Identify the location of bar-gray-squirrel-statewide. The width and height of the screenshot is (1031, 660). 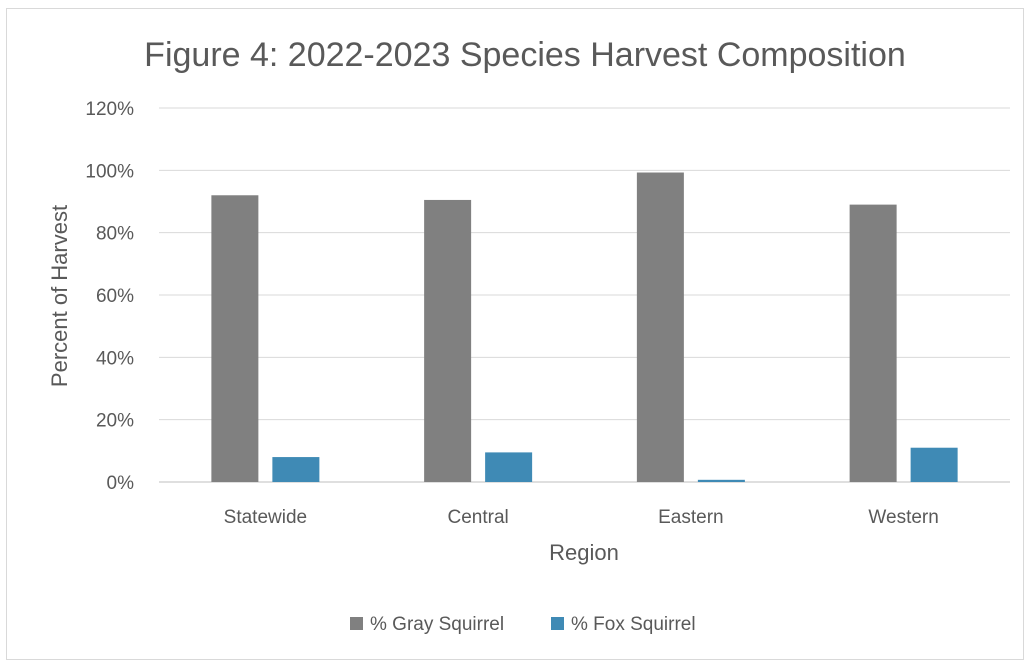
(235, 338).